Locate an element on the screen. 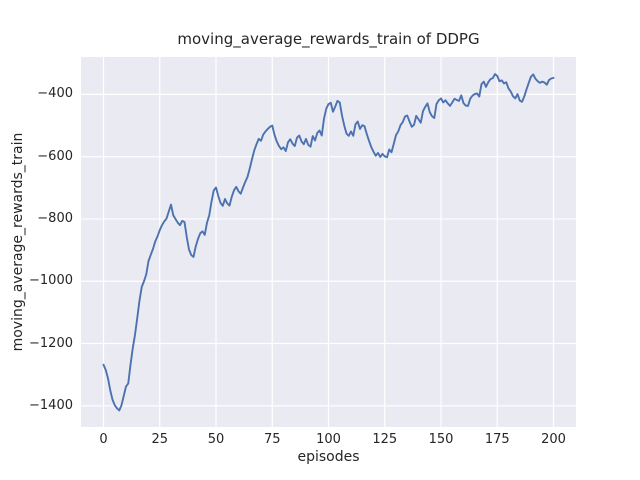 Image resolution: width=640 pixels, height=480 pixels. y-tick-label: −1400 is located at coordinates (51, 405).